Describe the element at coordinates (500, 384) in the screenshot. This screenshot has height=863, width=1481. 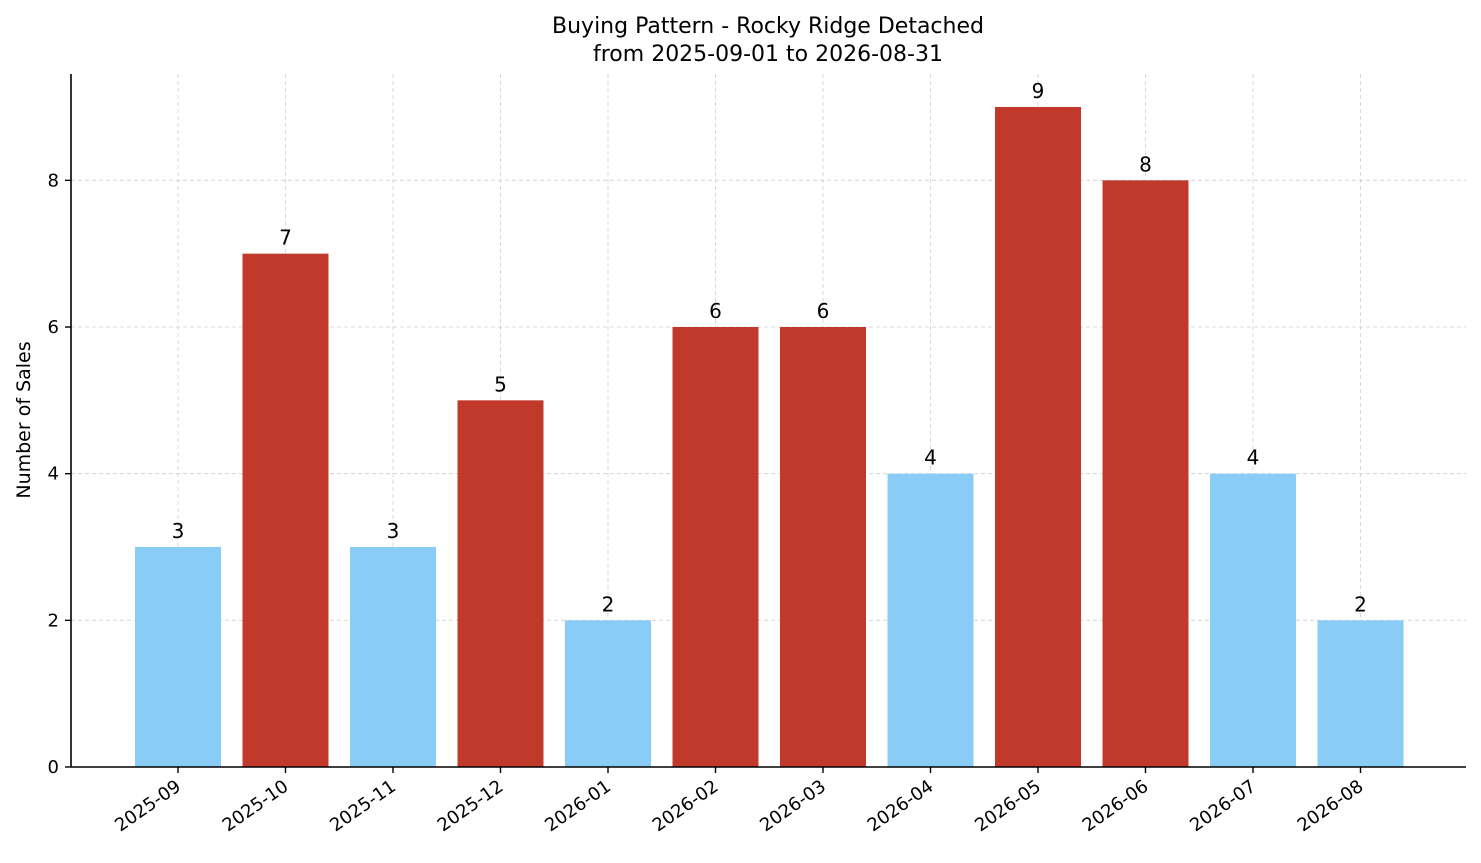
I see `data-label-2025-12: 5` at that location.